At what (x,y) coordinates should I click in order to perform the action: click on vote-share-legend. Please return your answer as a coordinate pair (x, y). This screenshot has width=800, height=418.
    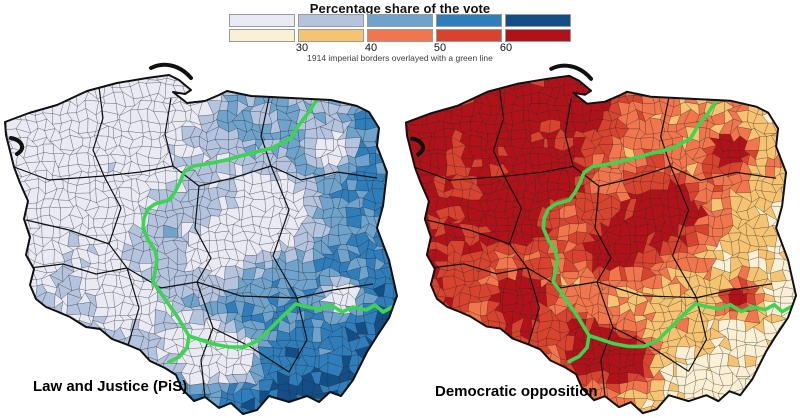
    Looking at the image, I should click on (400, 29).